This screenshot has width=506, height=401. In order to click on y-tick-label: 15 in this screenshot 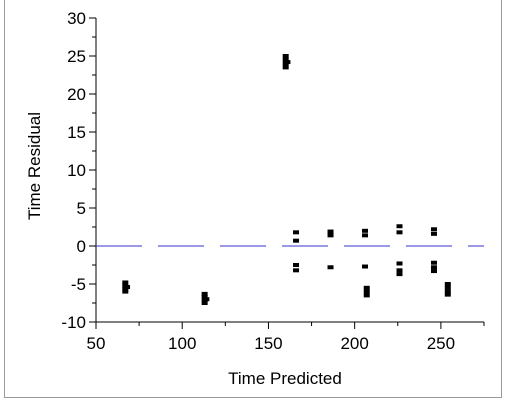, I will do `click(76, 132)`.